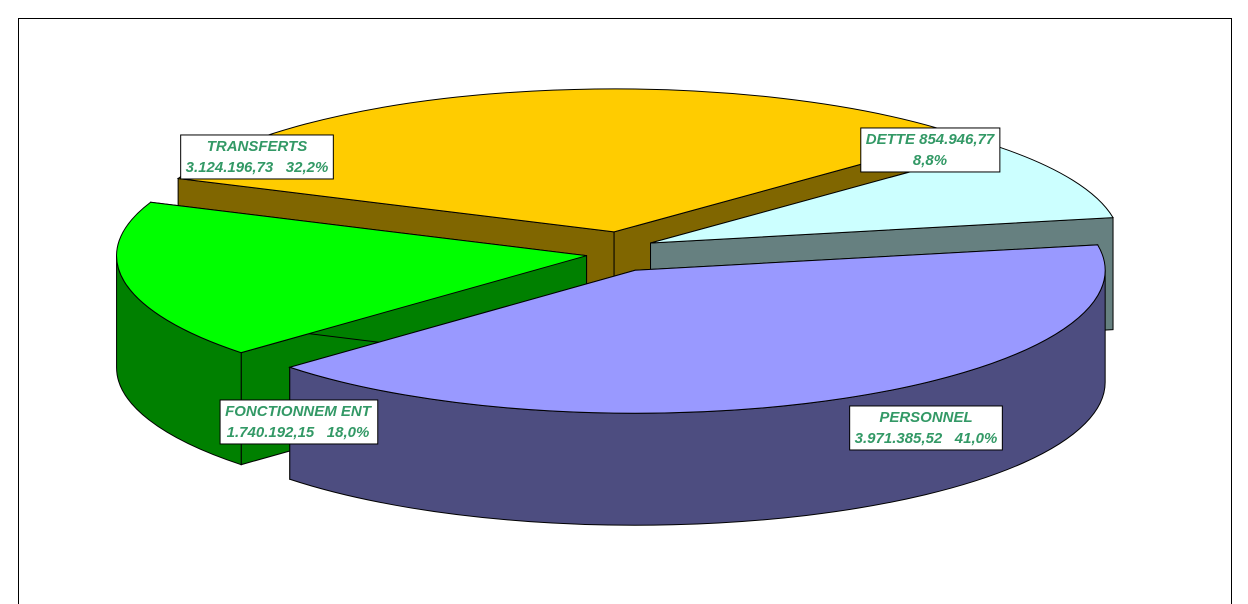 The height and width of the screenshot is (604, 1248). I want to click on data-label: TRANSFERTS 3.124.196,73 32,2%, so click(257, 157).